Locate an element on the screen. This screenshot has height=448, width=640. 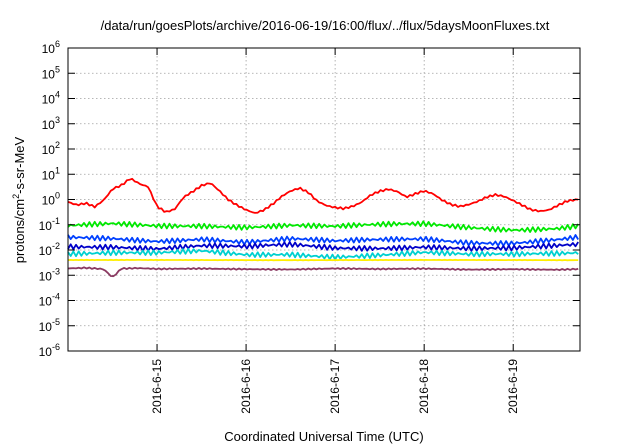
x-tick-label: 2016-6-16 is located at coordinates (246, 386).